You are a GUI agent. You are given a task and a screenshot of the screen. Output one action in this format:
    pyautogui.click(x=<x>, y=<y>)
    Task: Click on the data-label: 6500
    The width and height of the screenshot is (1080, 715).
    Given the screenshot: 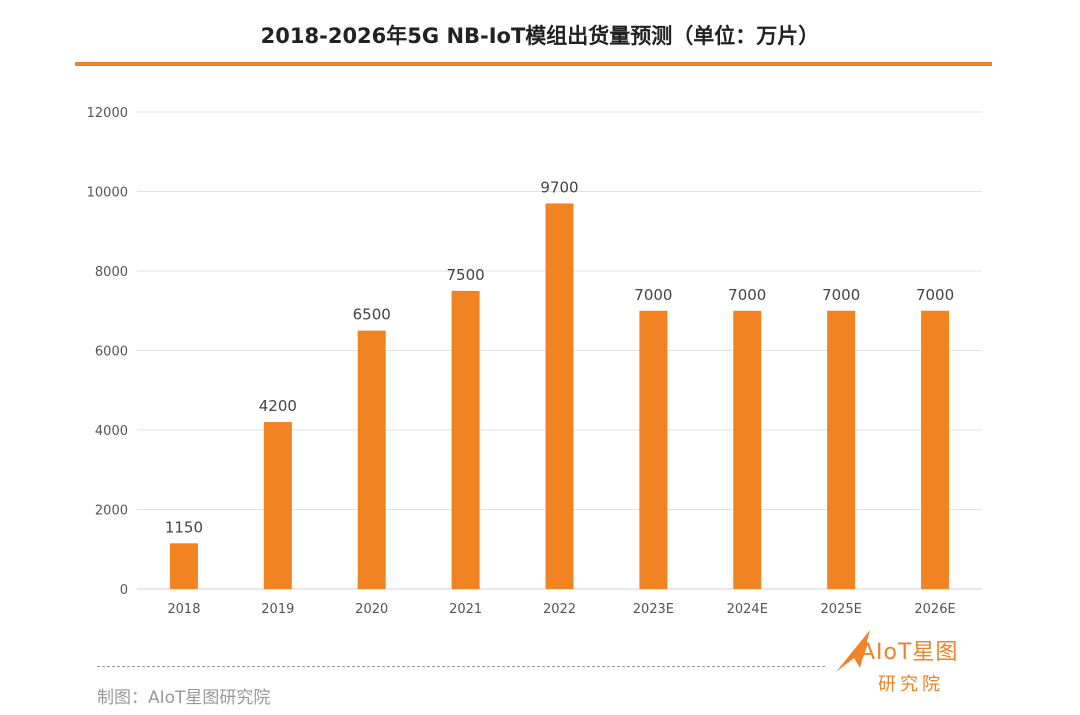 What is the action you would take?
    pyautogui.click(x=372, y=315)
    